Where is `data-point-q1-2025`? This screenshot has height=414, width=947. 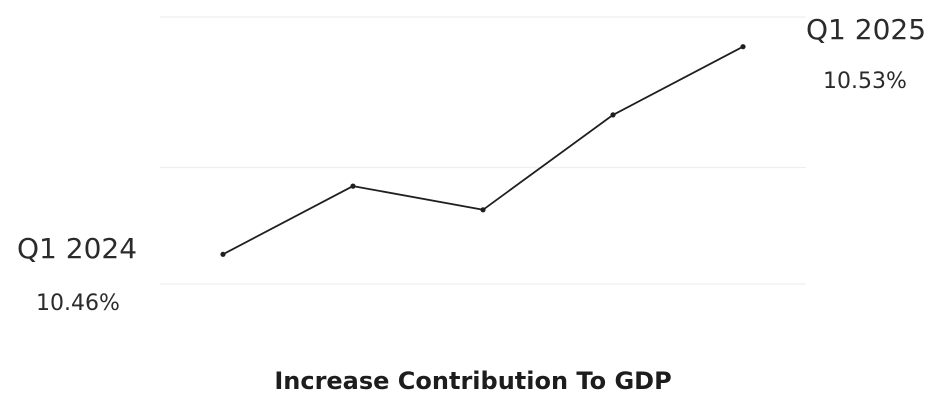
data-point-q1-2025 is located at coordinates (743, 47).